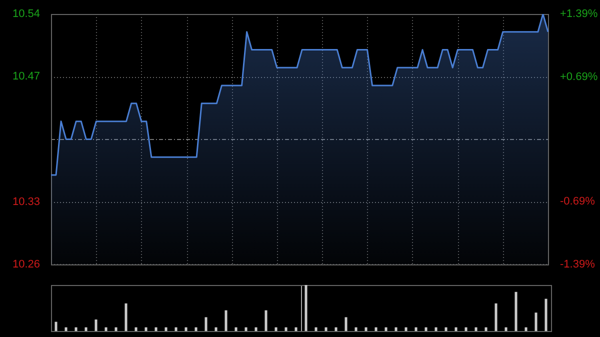 This screenshot has width=600, height=337. What do you see at coordinates (578, 201) in the screenshot?
I see `y2-tick-label: -0.69%` at bounding box center [578, 201].